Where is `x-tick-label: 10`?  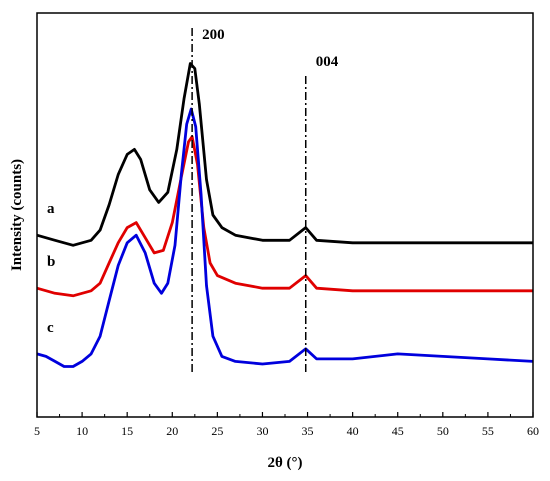
x-tick-label: 10 is located at coordinates (82, 431).